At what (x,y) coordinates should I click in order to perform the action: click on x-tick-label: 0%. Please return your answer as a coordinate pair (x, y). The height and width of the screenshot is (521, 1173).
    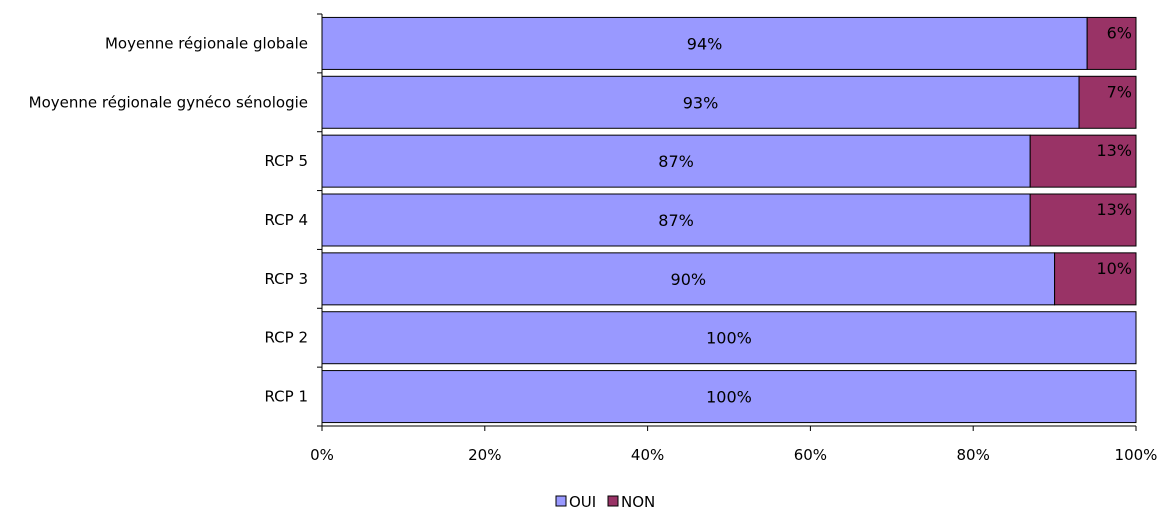
    Looking at the image, I should click on (322, 455).